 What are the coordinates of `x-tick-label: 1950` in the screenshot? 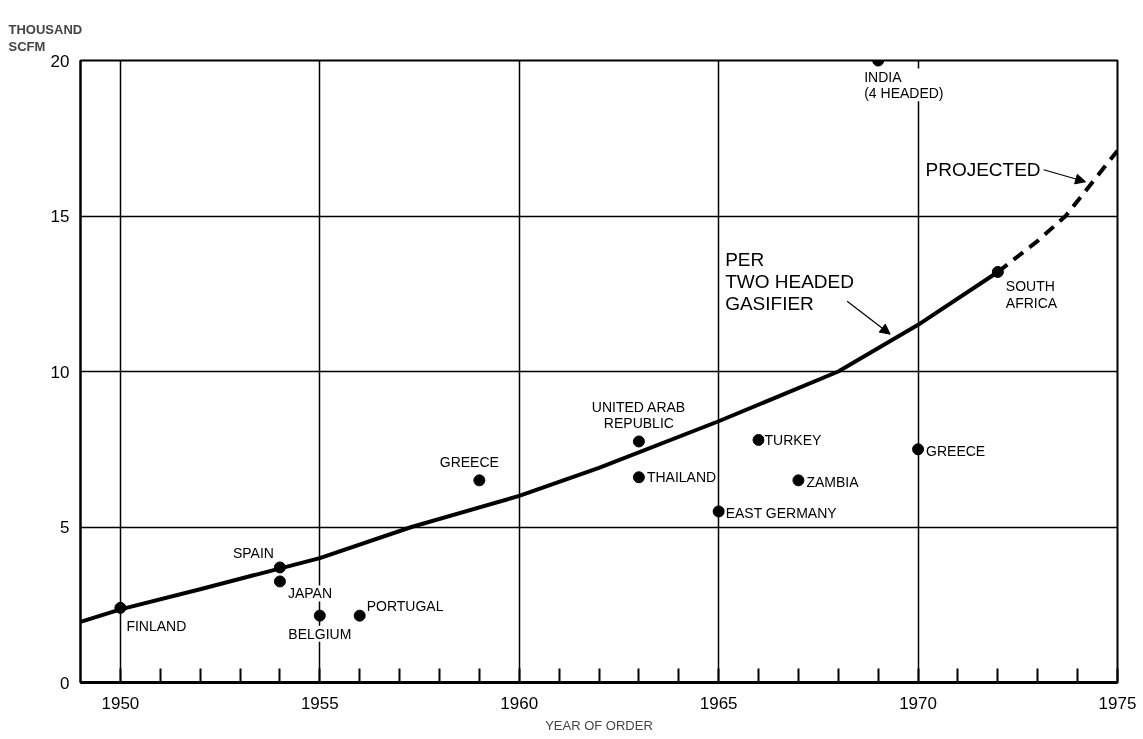 It's located at (120, 703).